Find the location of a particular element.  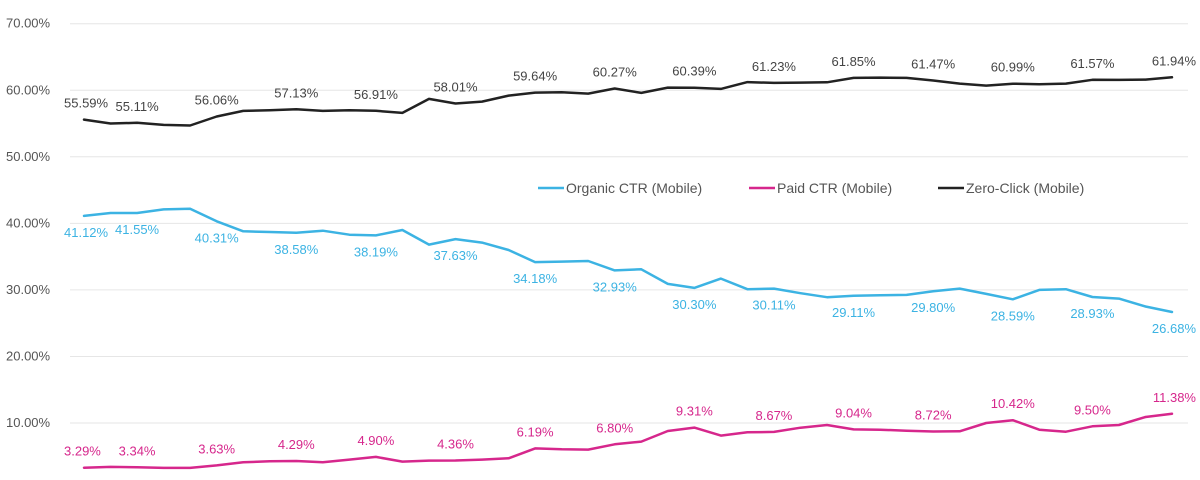

legend-entry: Paid CTR (Mobile) is located at coordinates (834, 188).